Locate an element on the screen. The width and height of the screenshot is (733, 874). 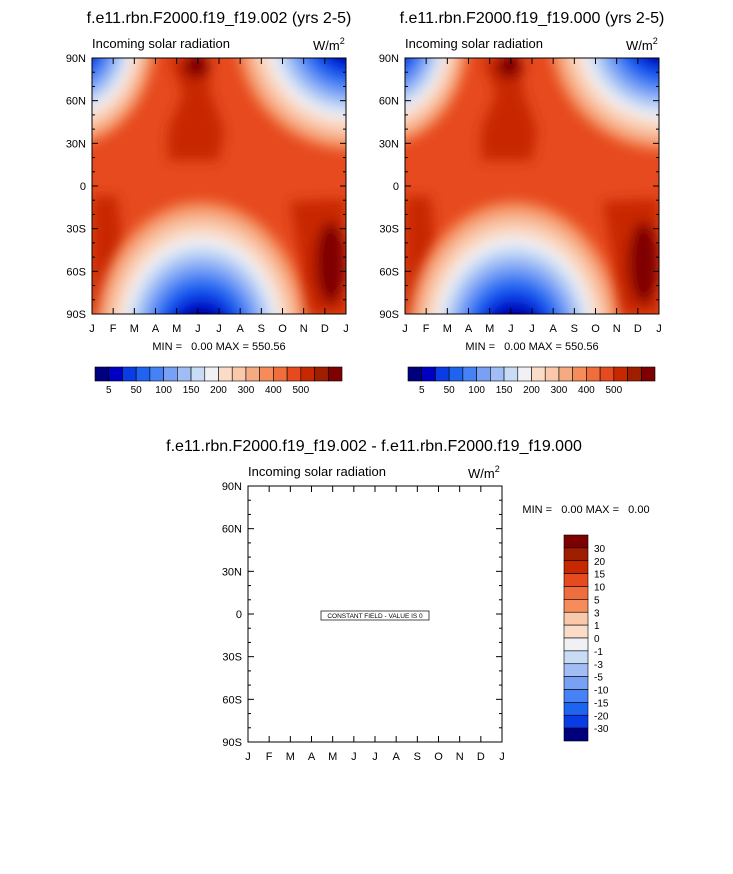
field-sh-winter is located at coordinates (201, 257).